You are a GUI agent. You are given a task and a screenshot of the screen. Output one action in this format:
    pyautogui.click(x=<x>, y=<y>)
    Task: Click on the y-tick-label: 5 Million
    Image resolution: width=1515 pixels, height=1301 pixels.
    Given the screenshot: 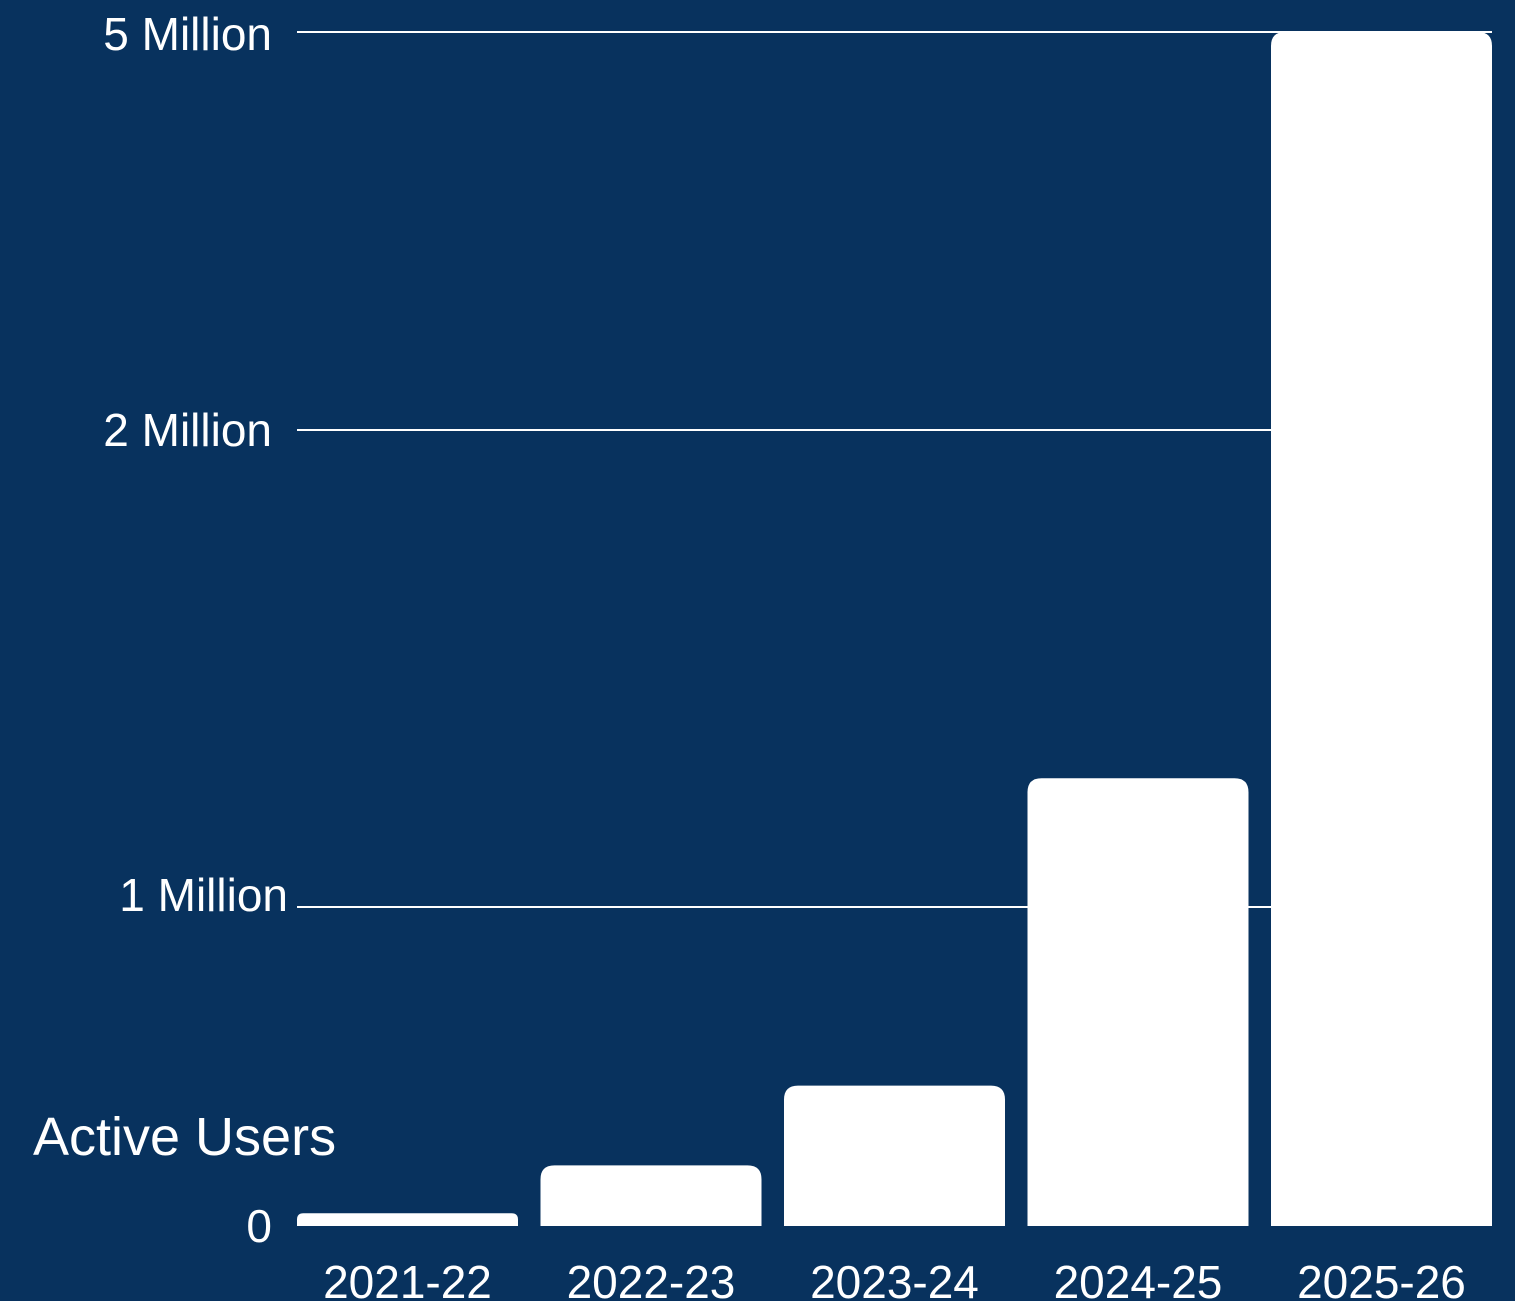 What is the action you would take?
    pyautogui.click(x=187, y=34)
    